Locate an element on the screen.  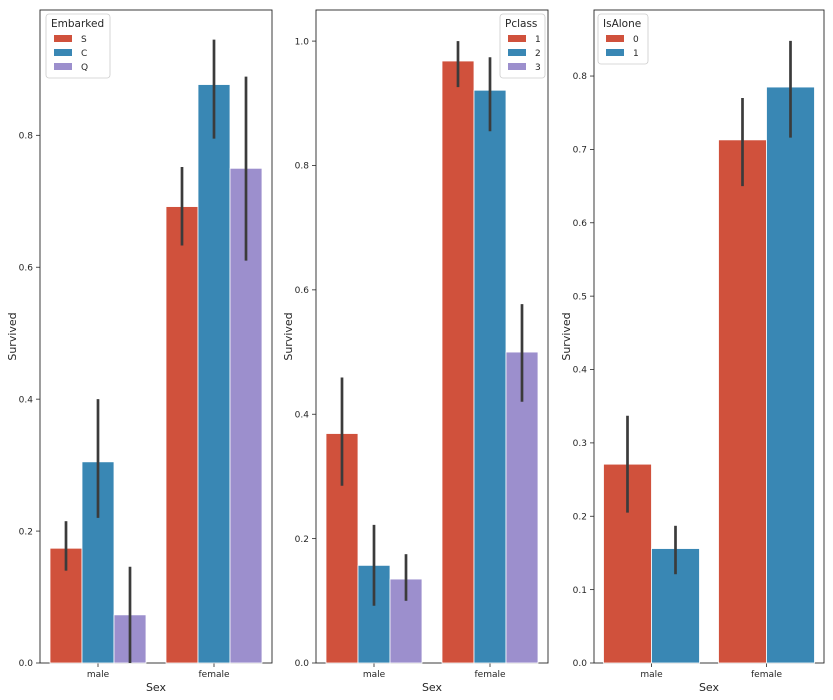
legend-label-S: S is located at coordinates (84, 40).